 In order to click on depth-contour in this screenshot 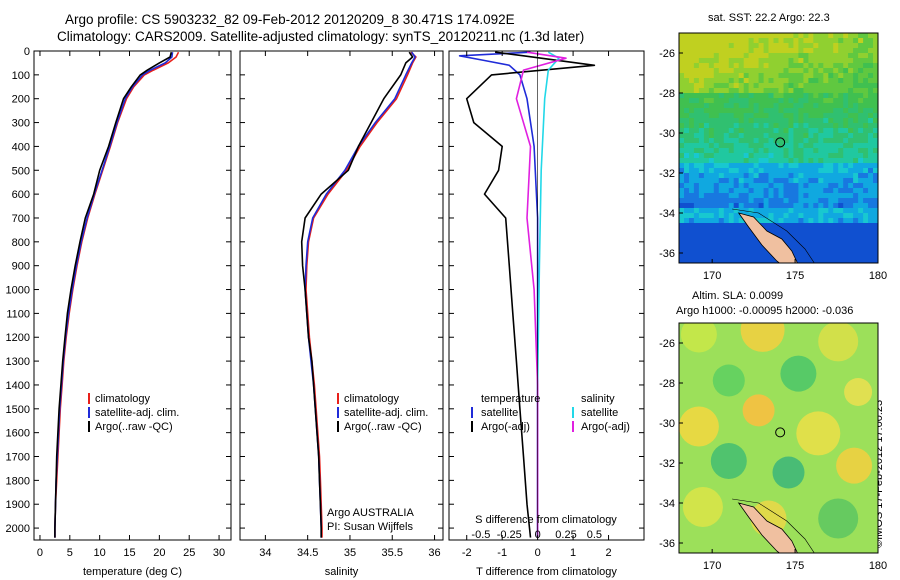, I will do `click(773, 235)`.